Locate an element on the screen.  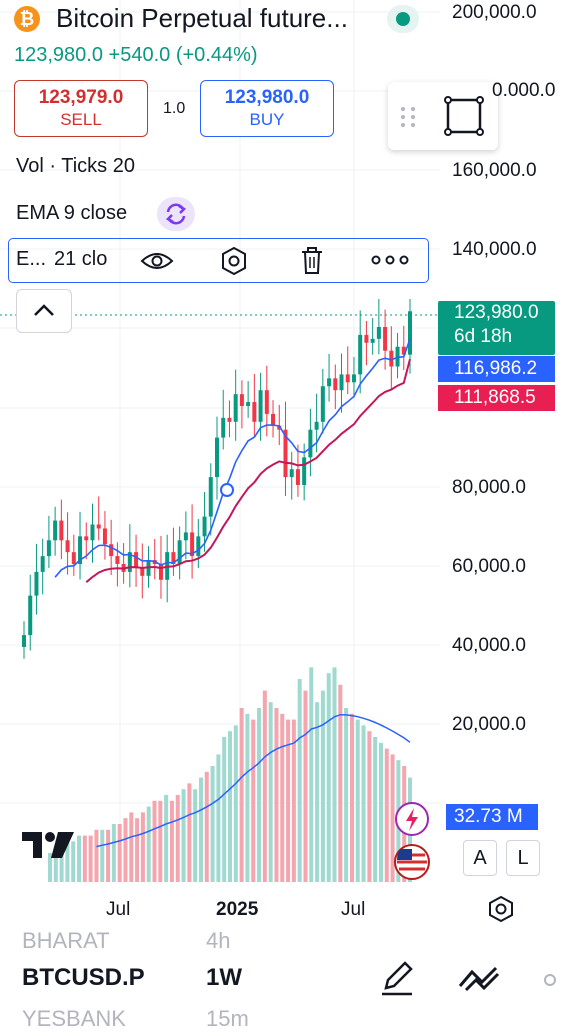
drawing-tool-panel is located at coordinates (443, 116).